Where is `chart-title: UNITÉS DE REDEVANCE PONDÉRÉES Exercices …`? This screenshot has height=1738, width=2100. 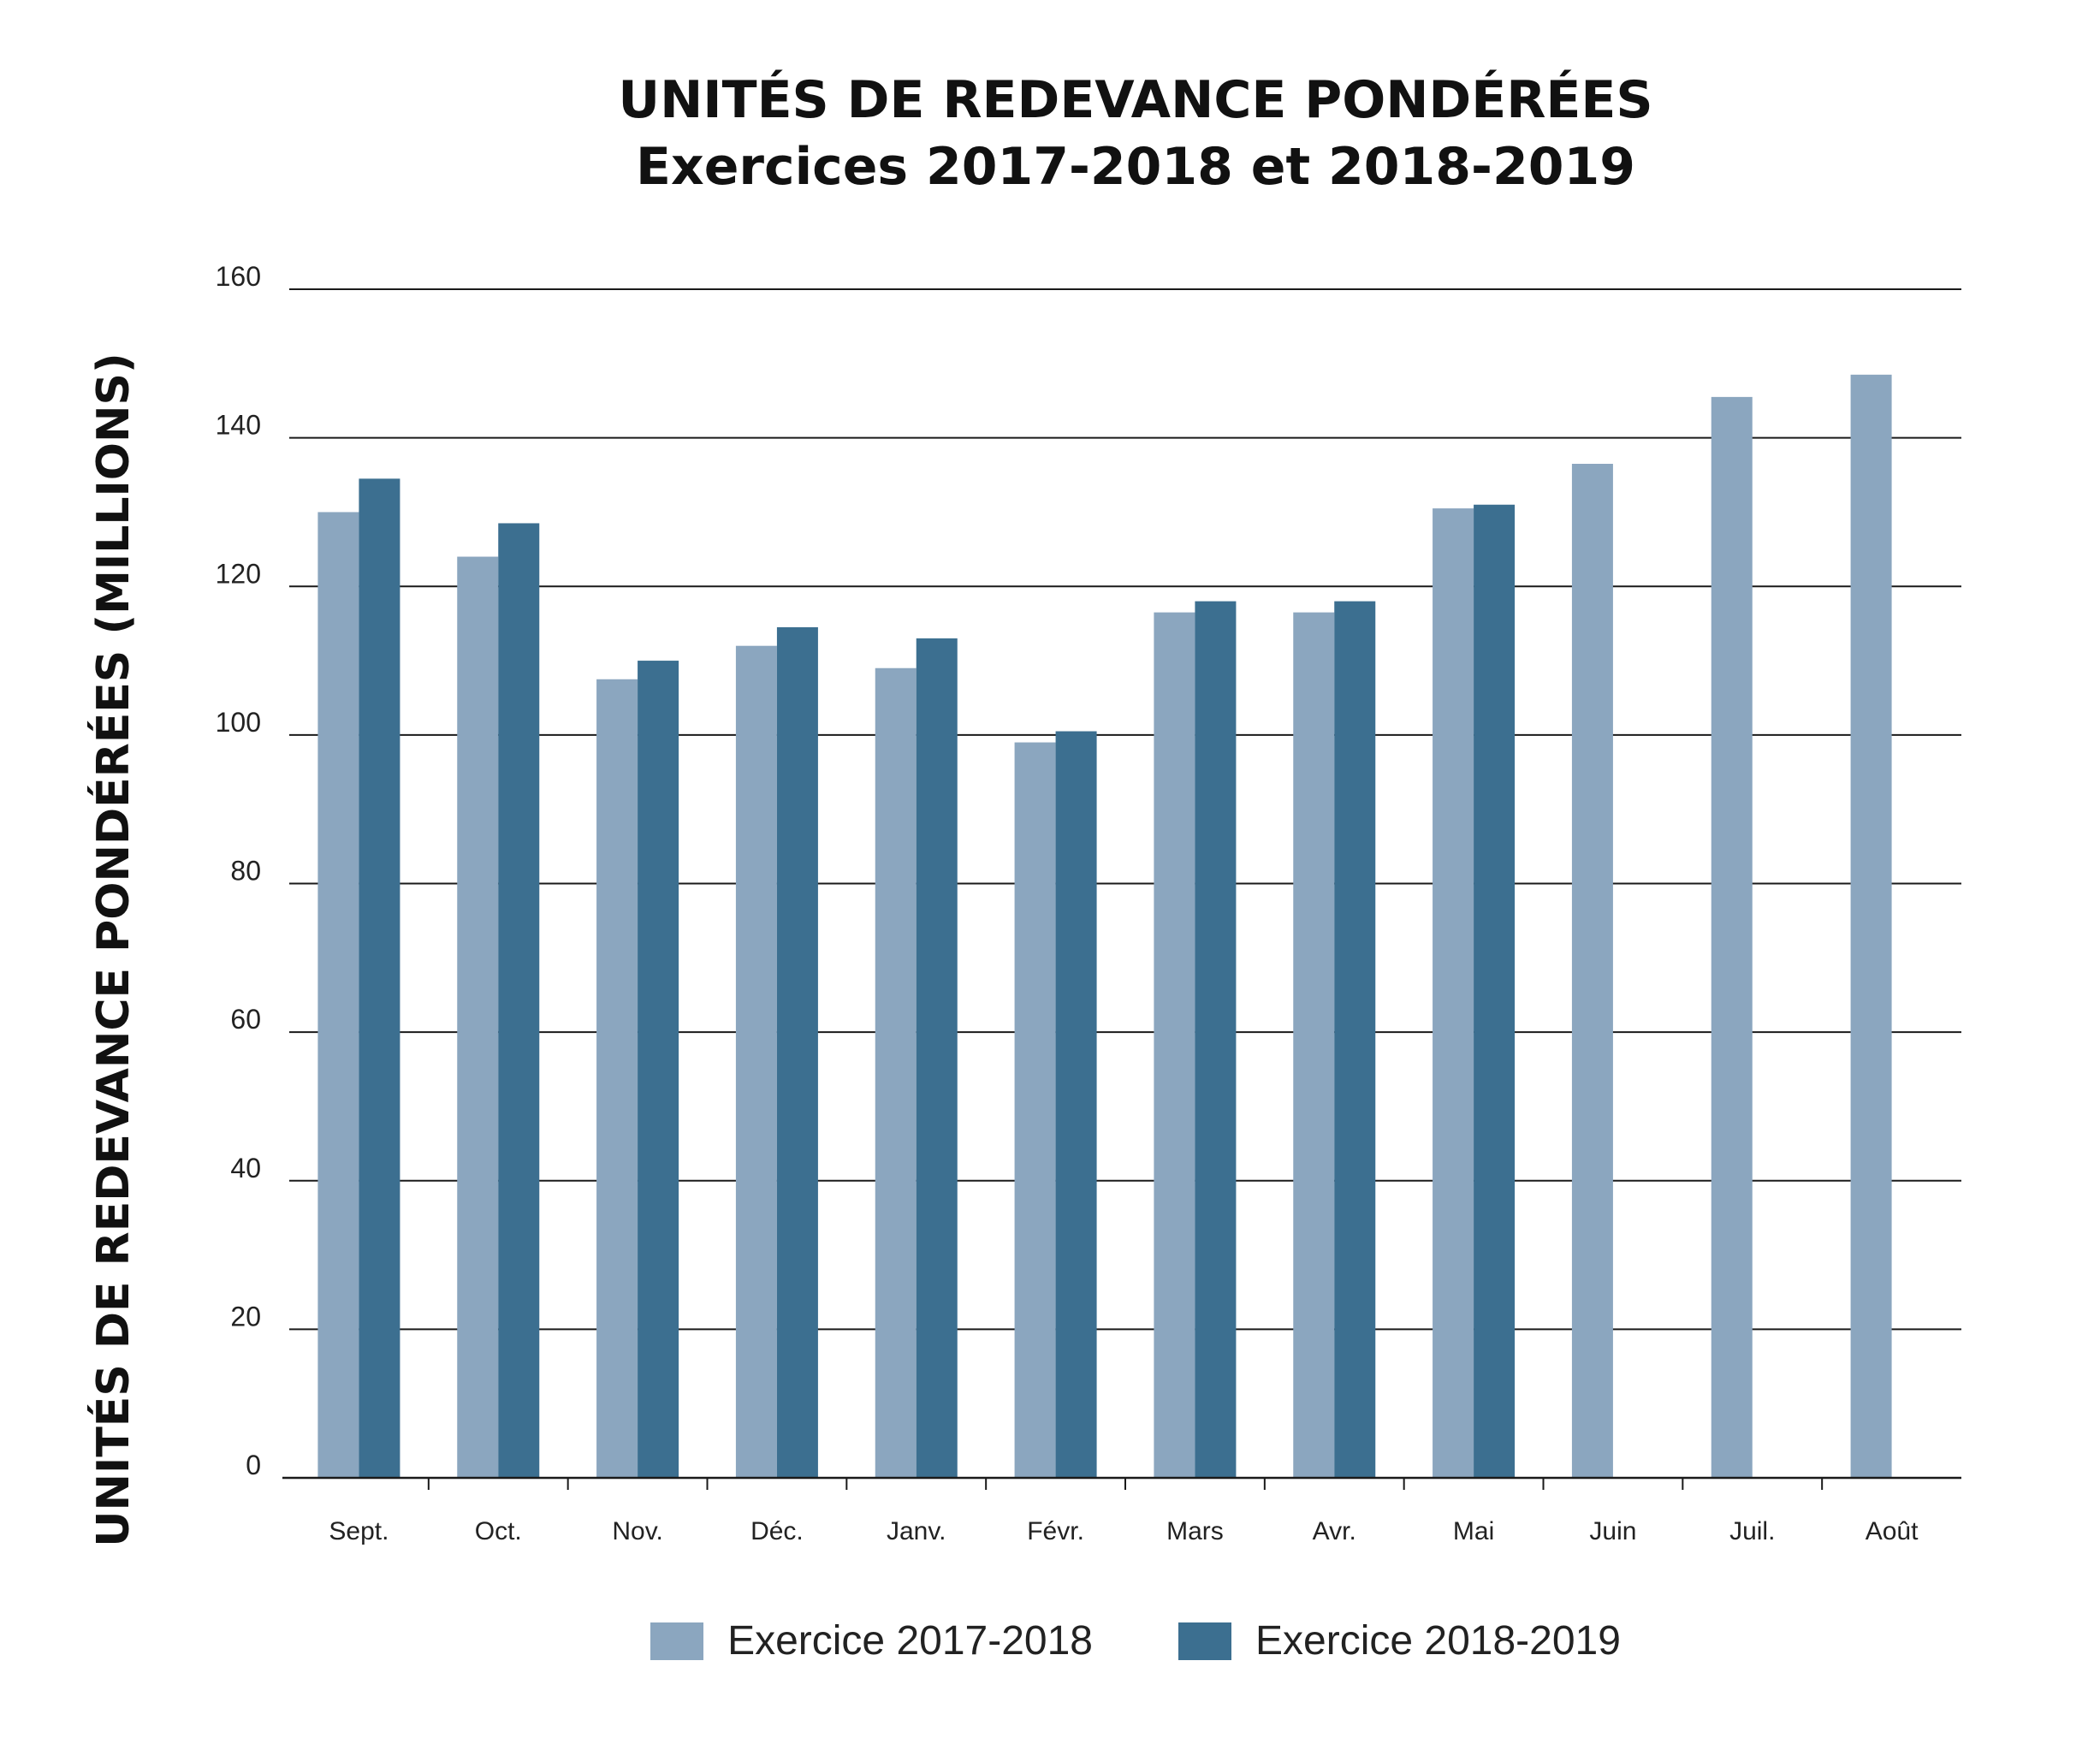 chart-title: UNITÉS DE REDEVANCE PONDÉRÉES Exercices … is located at coordinates (1050, 133).